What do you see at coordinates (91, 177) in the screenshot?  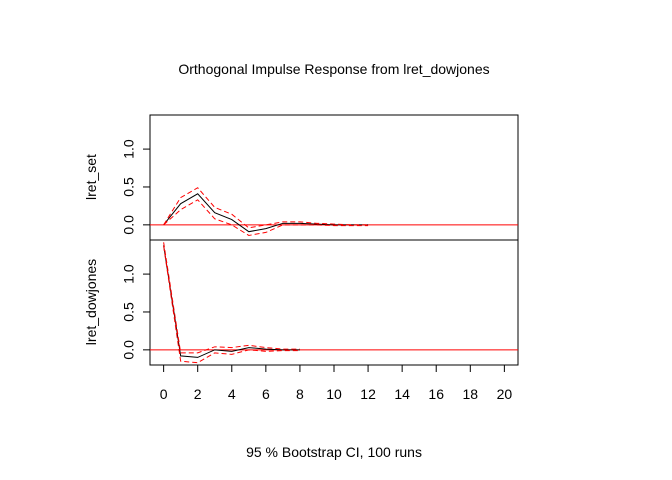 I see `y-axis-label: lret_set` at bounding box center [91, 177].